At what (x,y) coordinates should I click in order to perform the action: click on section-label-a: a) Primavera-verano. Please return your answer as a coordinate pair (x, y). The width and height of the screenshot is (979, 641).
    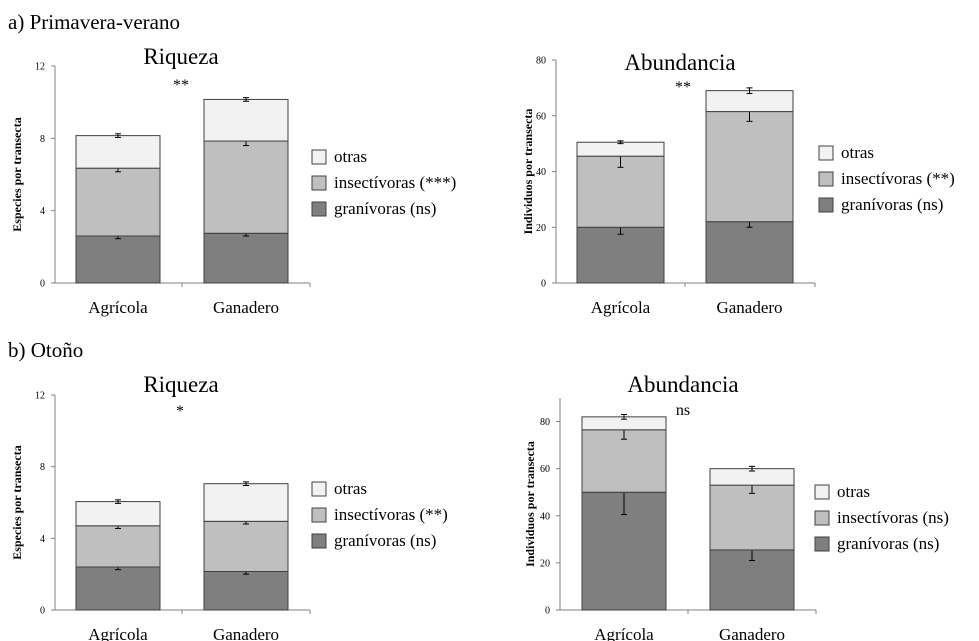
    Looking at the image, I should click on (94, 22).